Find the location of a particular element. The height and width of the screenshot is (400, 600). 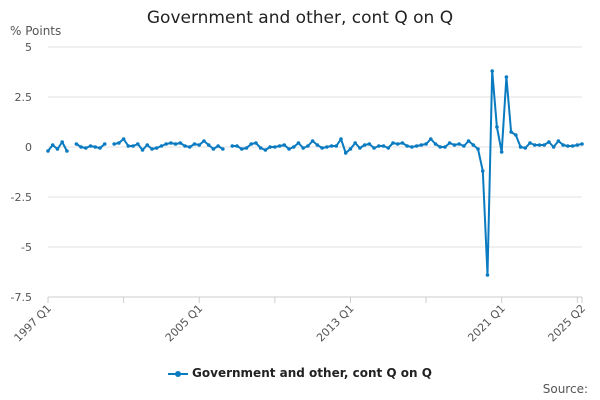

y-axis-label: % Points is located at coordinates (36, 31).